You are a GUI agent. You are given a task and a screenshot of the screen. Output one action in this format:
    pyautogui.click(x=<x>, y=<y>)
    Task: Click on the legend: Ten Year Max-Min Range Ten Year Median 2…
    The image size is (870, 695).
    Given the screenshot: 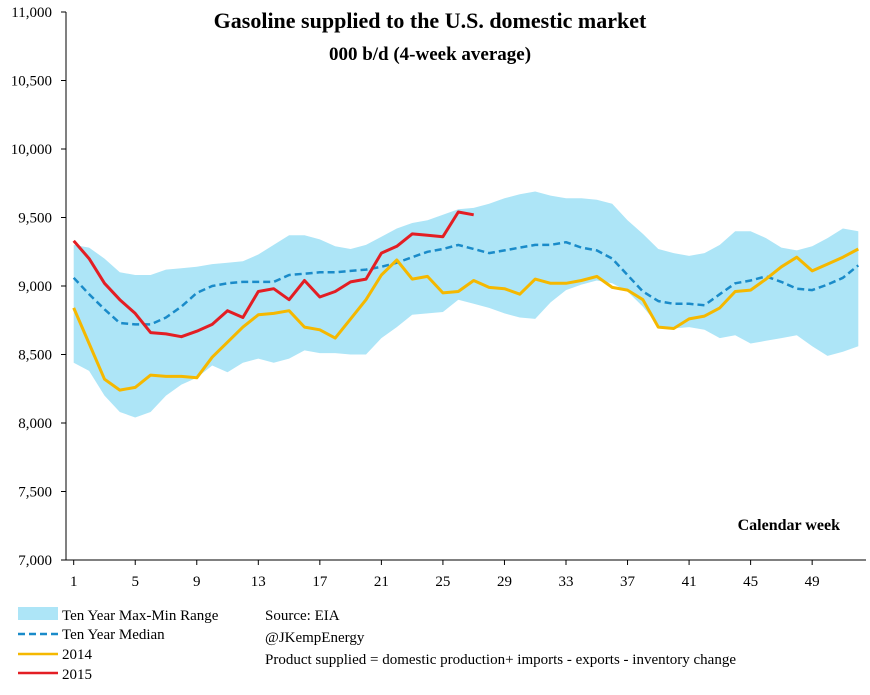 What is the action you would take?
    pyautogui.click(x=118, y=645)
    